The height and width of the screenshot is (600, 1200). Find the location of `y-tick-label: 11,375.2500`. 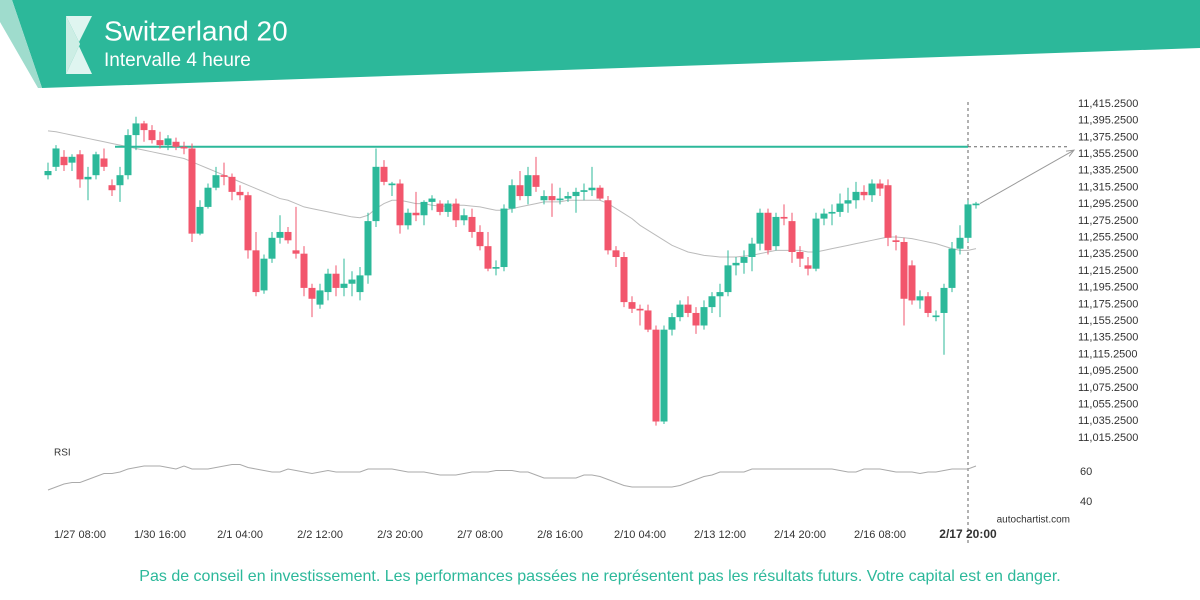

y-tick-label: 11,375.2500 is located at coordinates (1108, 137).